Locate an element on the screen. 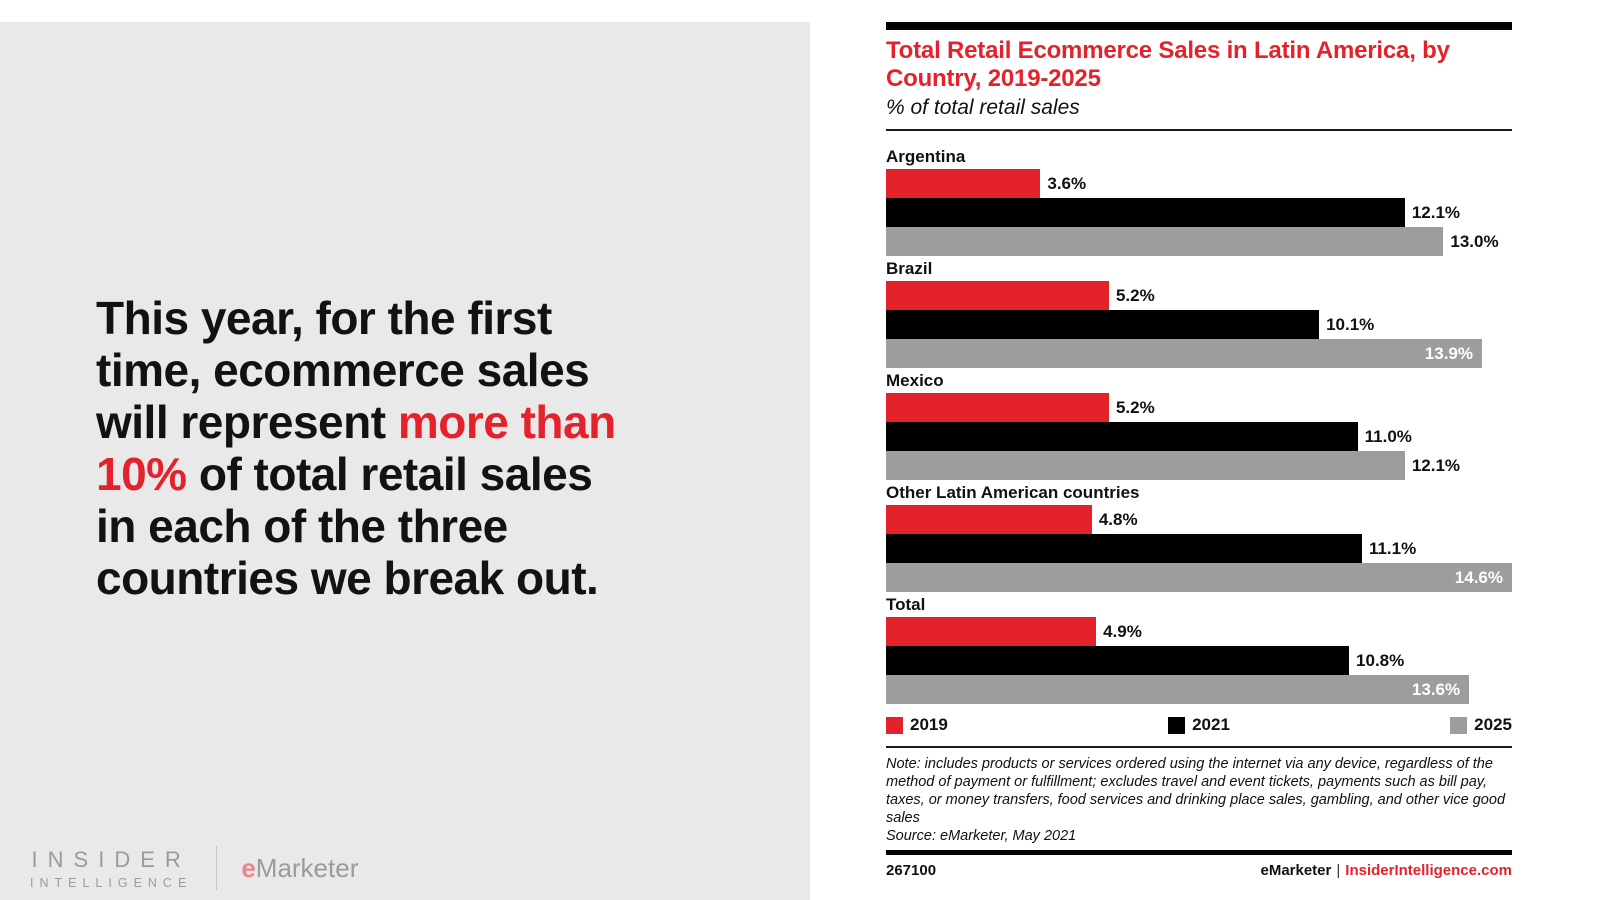 The height and width of the screenshot is (900, 1600). bar-row: 13.6% is located at coordinates (1199, 689).